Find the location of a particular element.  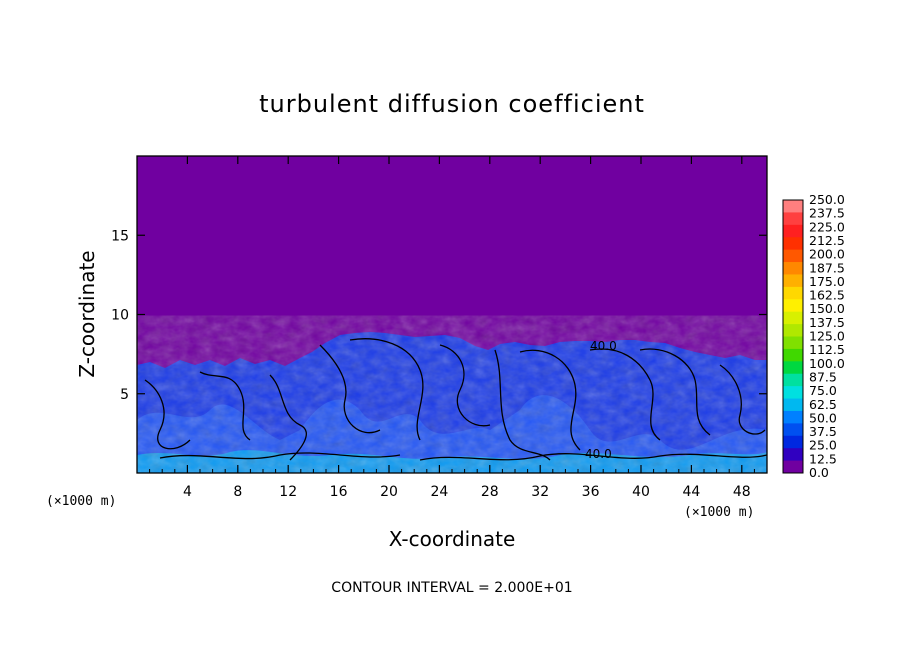

x-unit-label-right: (×1000 m) is located at coordinates (719, 512).